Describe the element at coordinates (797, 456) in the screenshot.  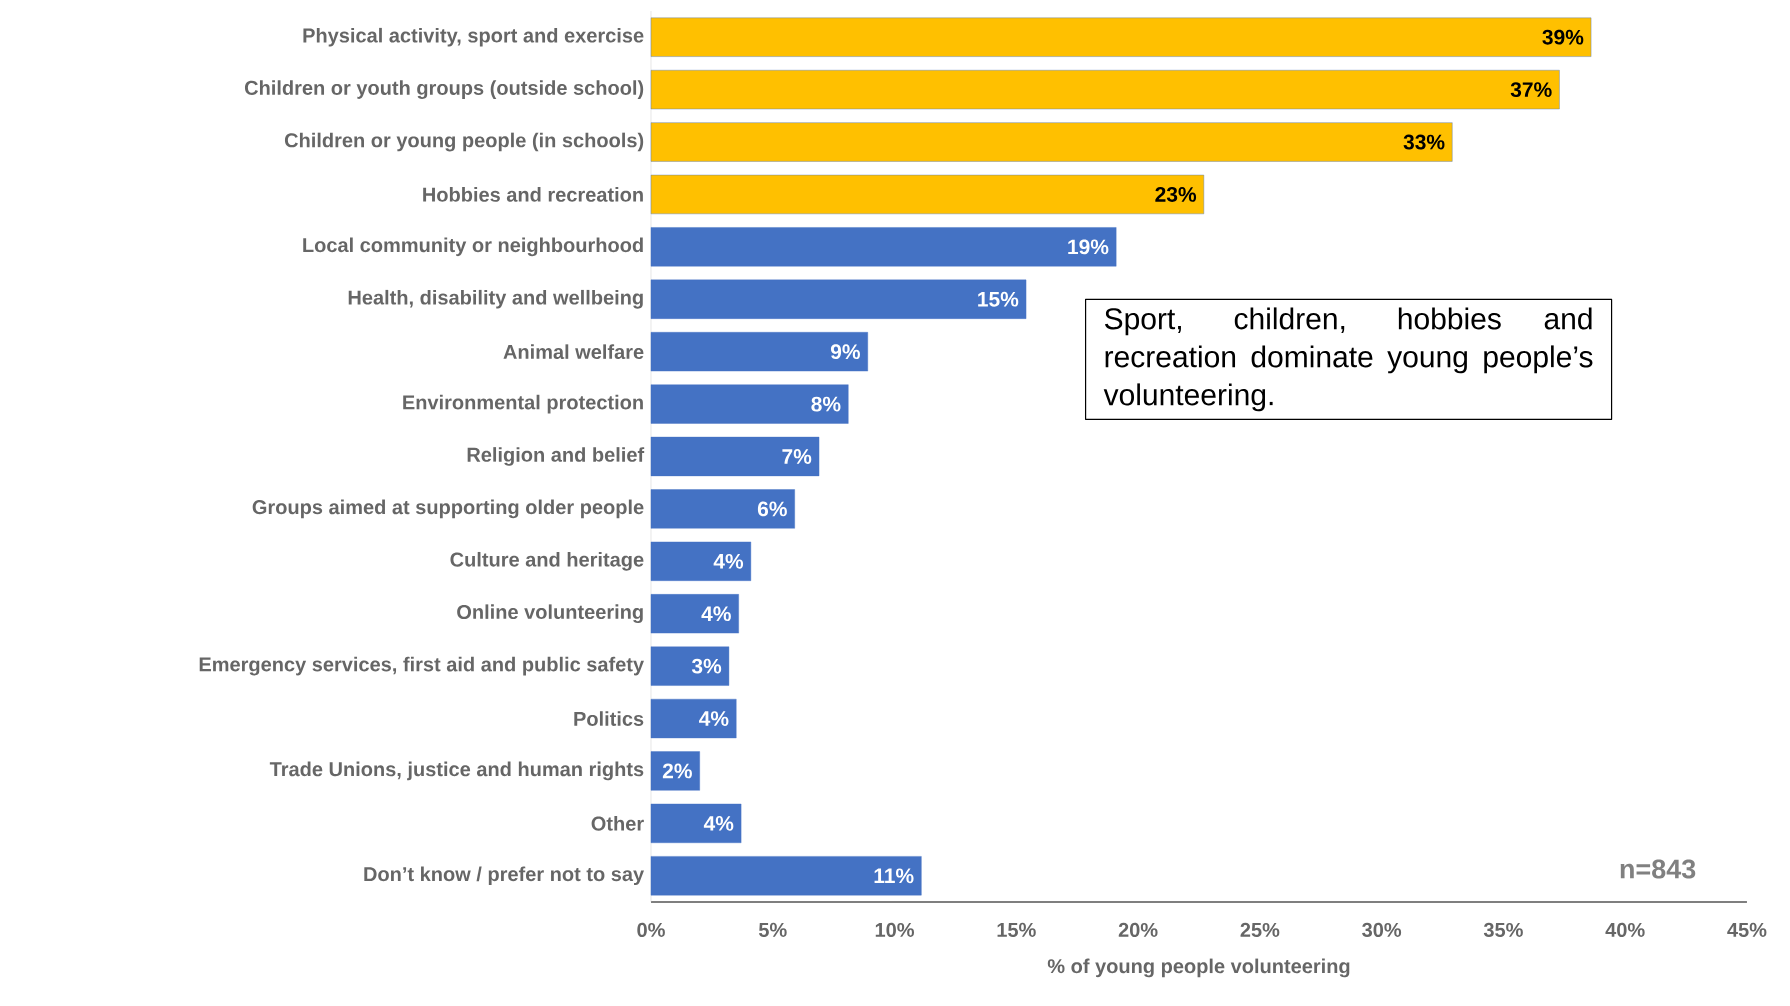
I see `data-label: 7%` at that location.